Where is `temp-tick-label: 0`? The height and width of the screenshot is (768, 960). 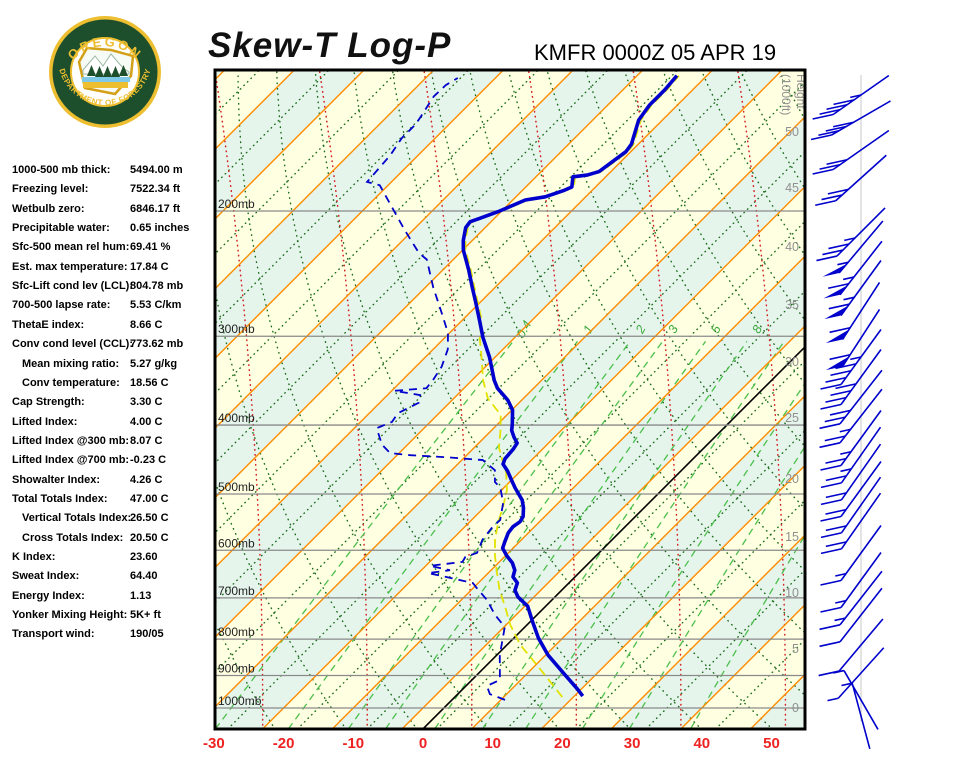 temp-tick-label: 0 is located at coordinates (423, 743).